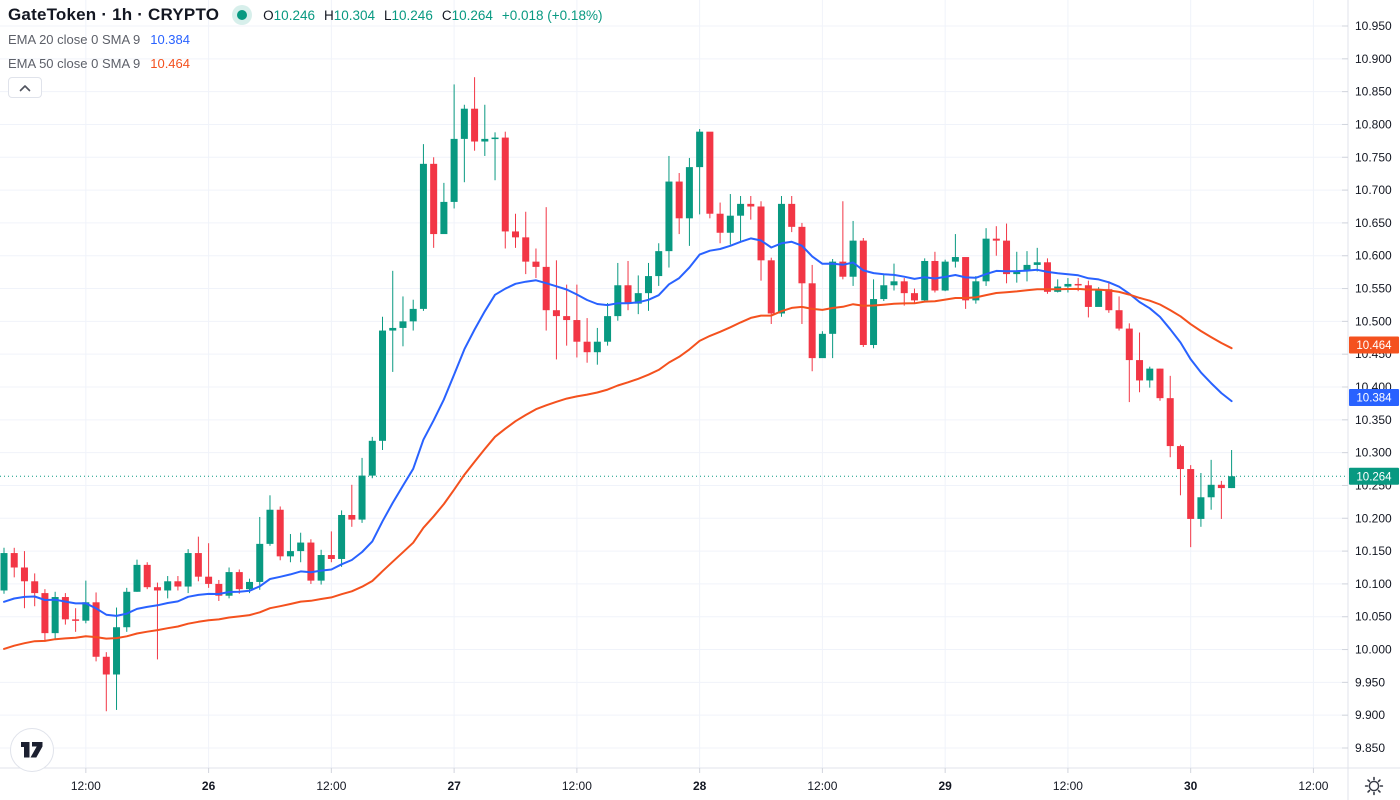 Image resolution: width=1400 pixels, height=800 pixels. I want to click on time-axis-label: 27, so click(454, 786).